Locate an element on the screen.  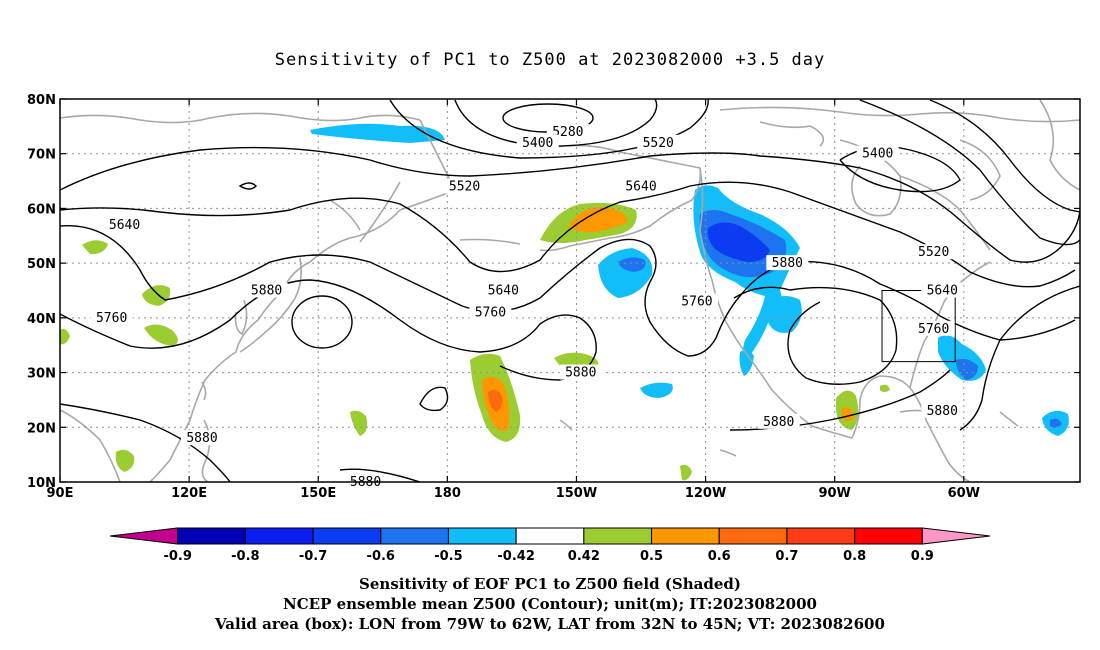
contour-label: 5400 is located at coordinates (877, 154).